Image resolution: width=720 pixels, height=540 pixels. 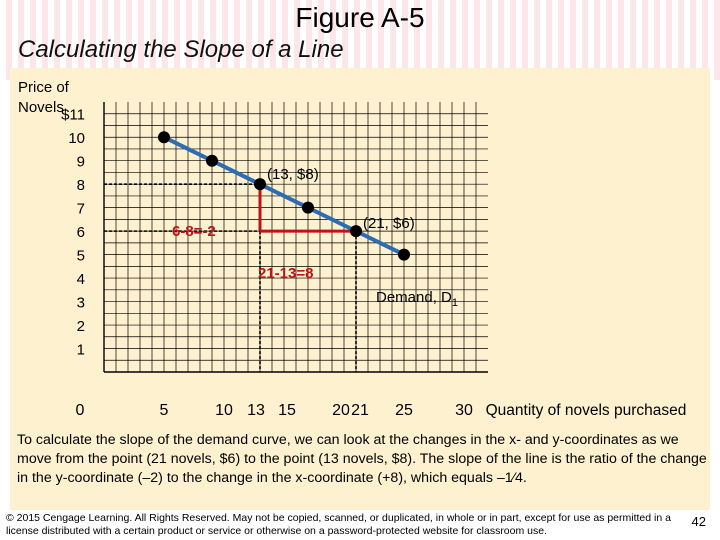 What do you see at coordinates (404, 410) in the screenshot?
I see `x-tick-label: 25` at bounding box center [404, 410].